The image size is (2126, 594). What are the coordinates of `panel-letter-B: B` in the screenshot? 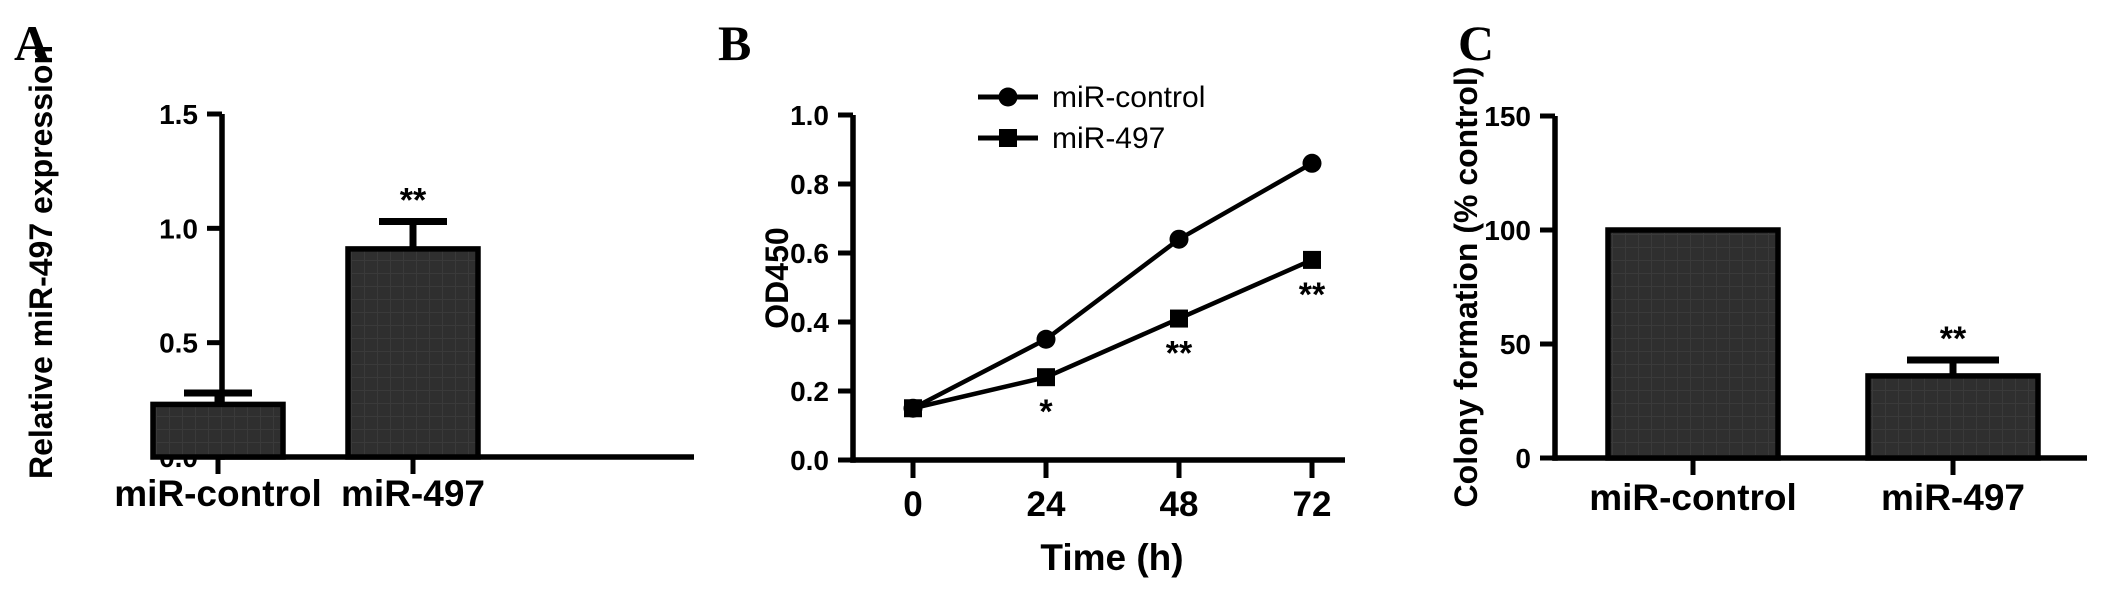 It's located at (734, 43).